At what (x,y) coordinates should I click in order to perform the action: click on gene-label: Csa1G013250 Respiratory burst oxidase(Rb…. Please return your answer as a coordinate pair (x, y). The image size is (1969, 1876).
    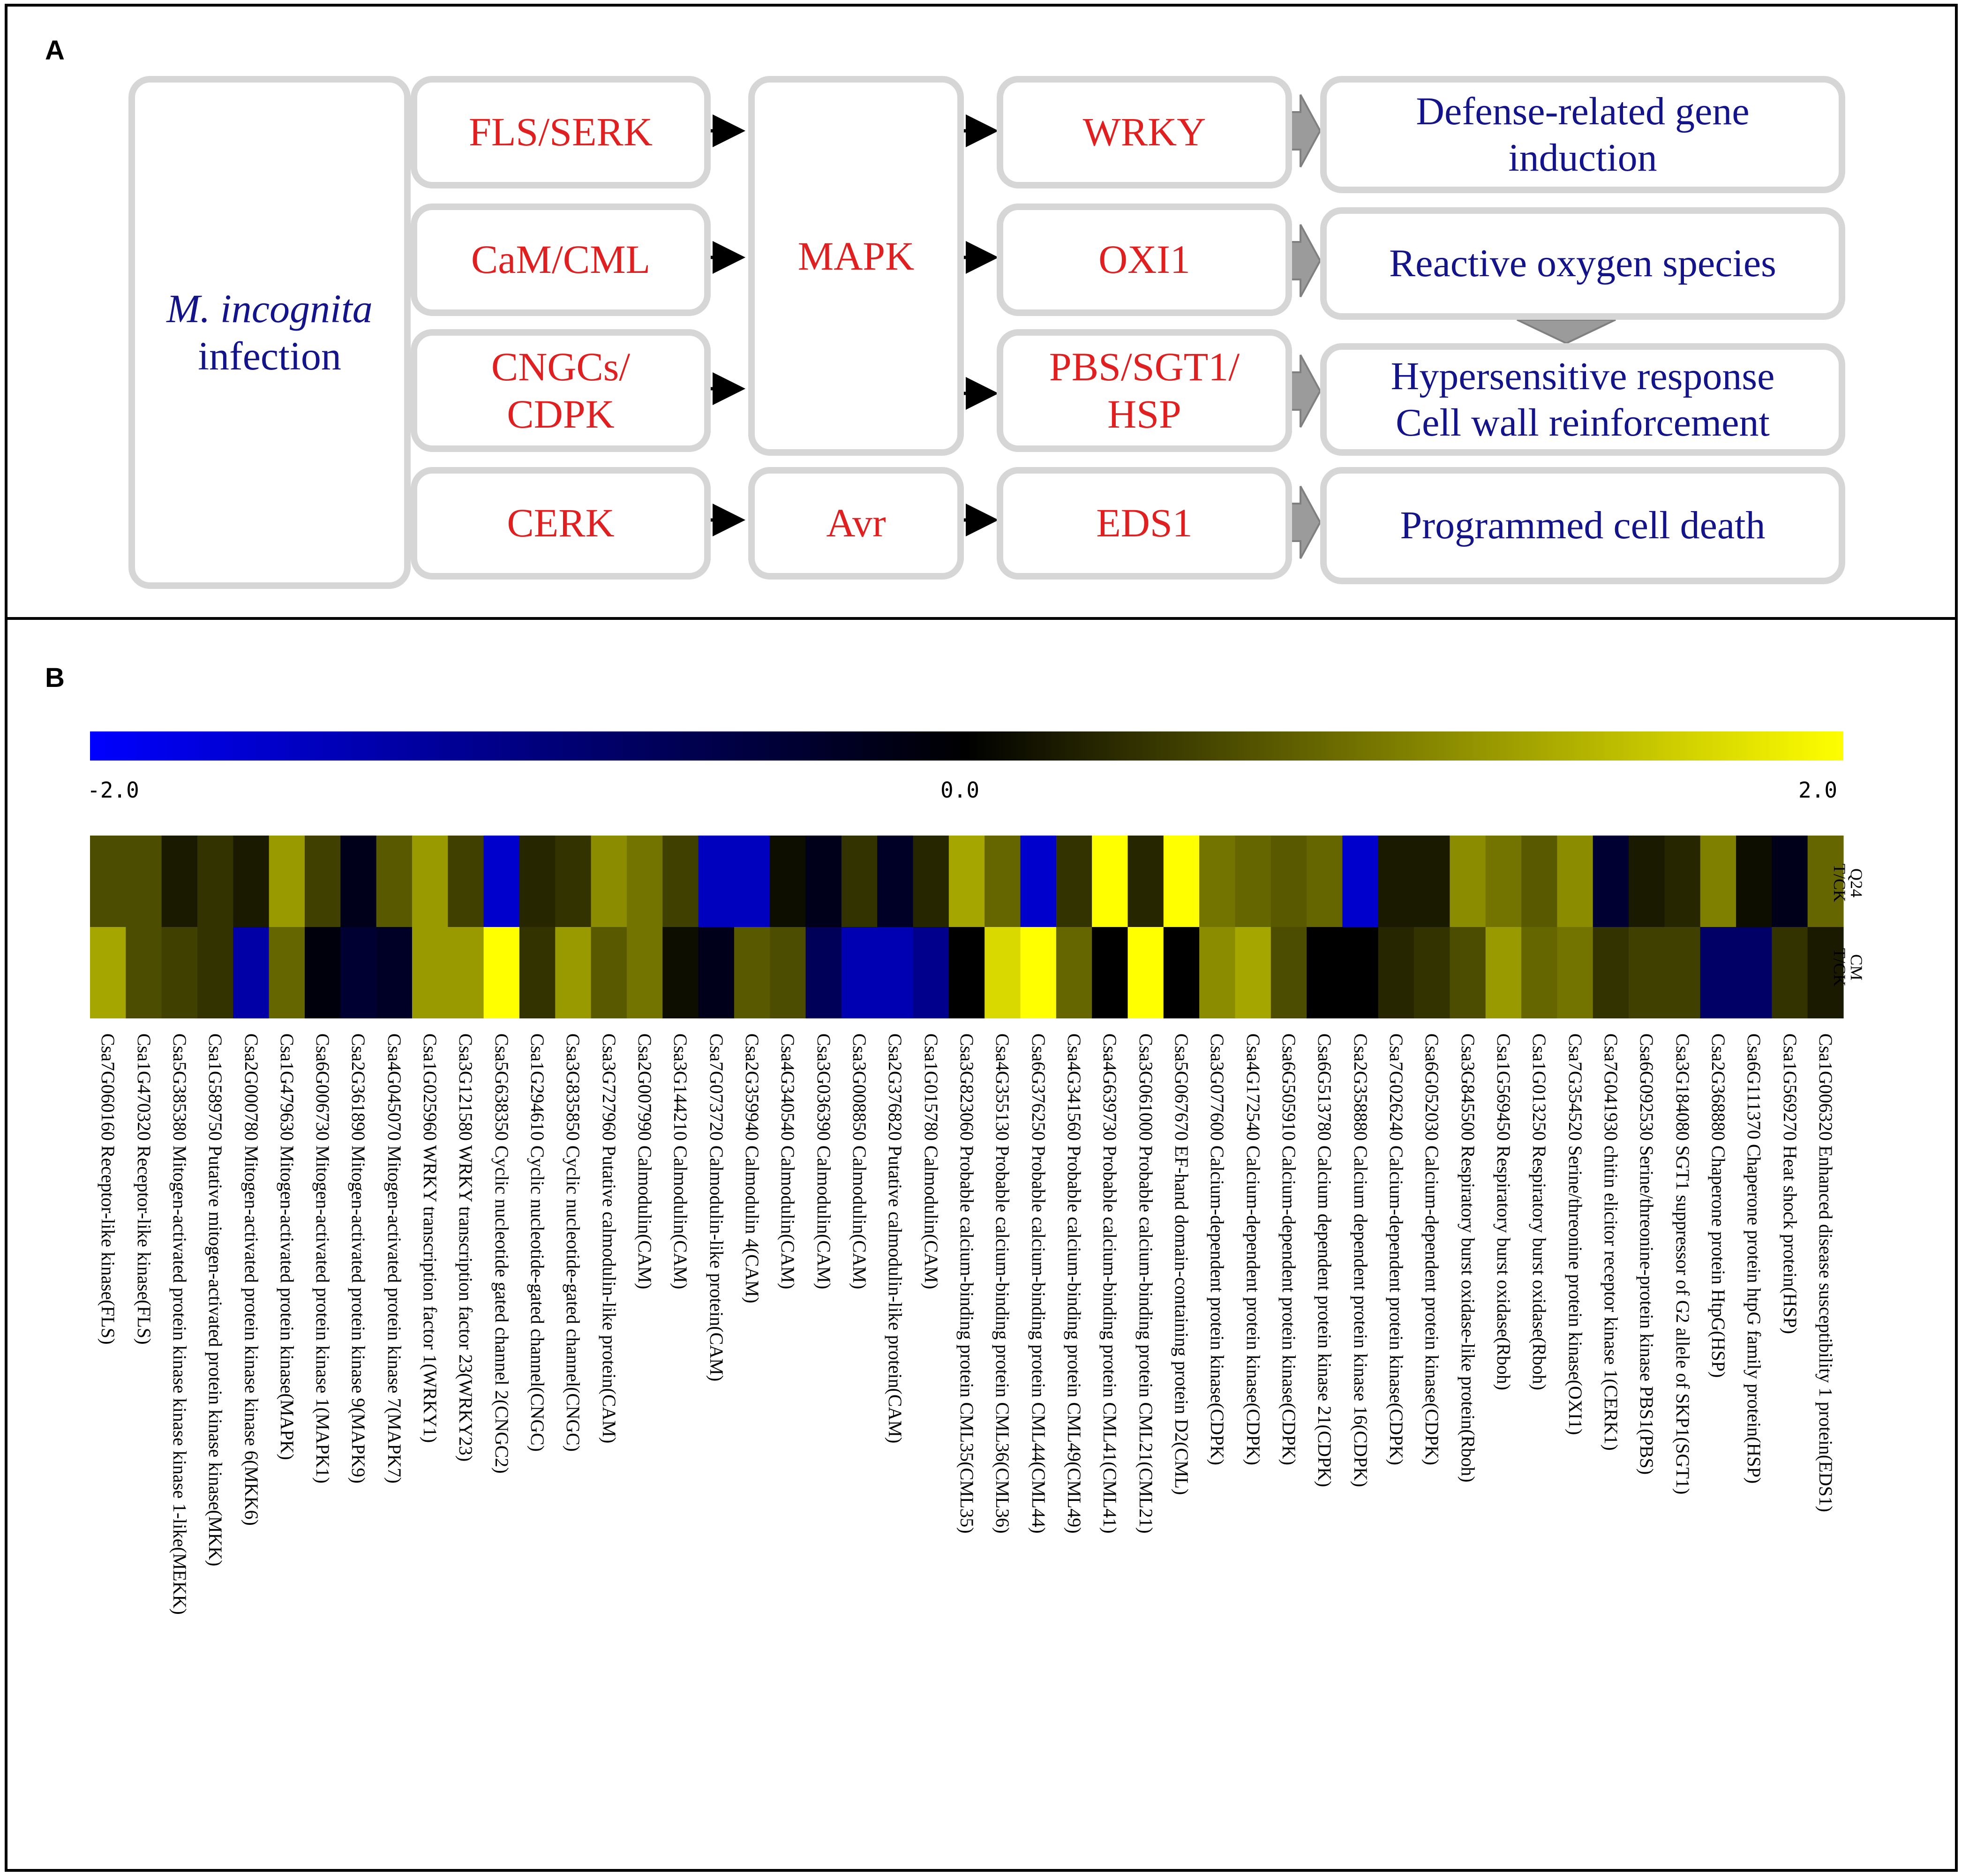
    Looking at the image, I should click on (1539, 1212).